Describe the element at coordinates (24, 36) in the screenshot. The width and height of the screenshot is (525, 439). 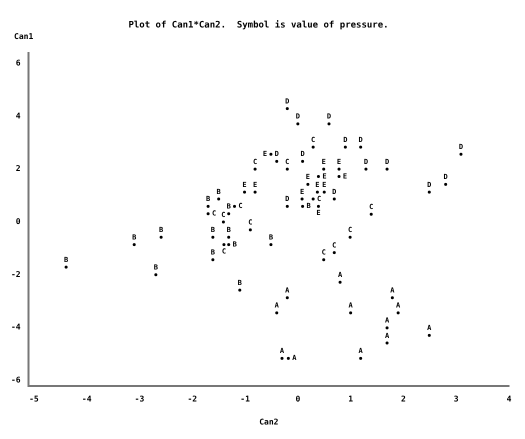
I see `y-axis-title: Can1` at that location.